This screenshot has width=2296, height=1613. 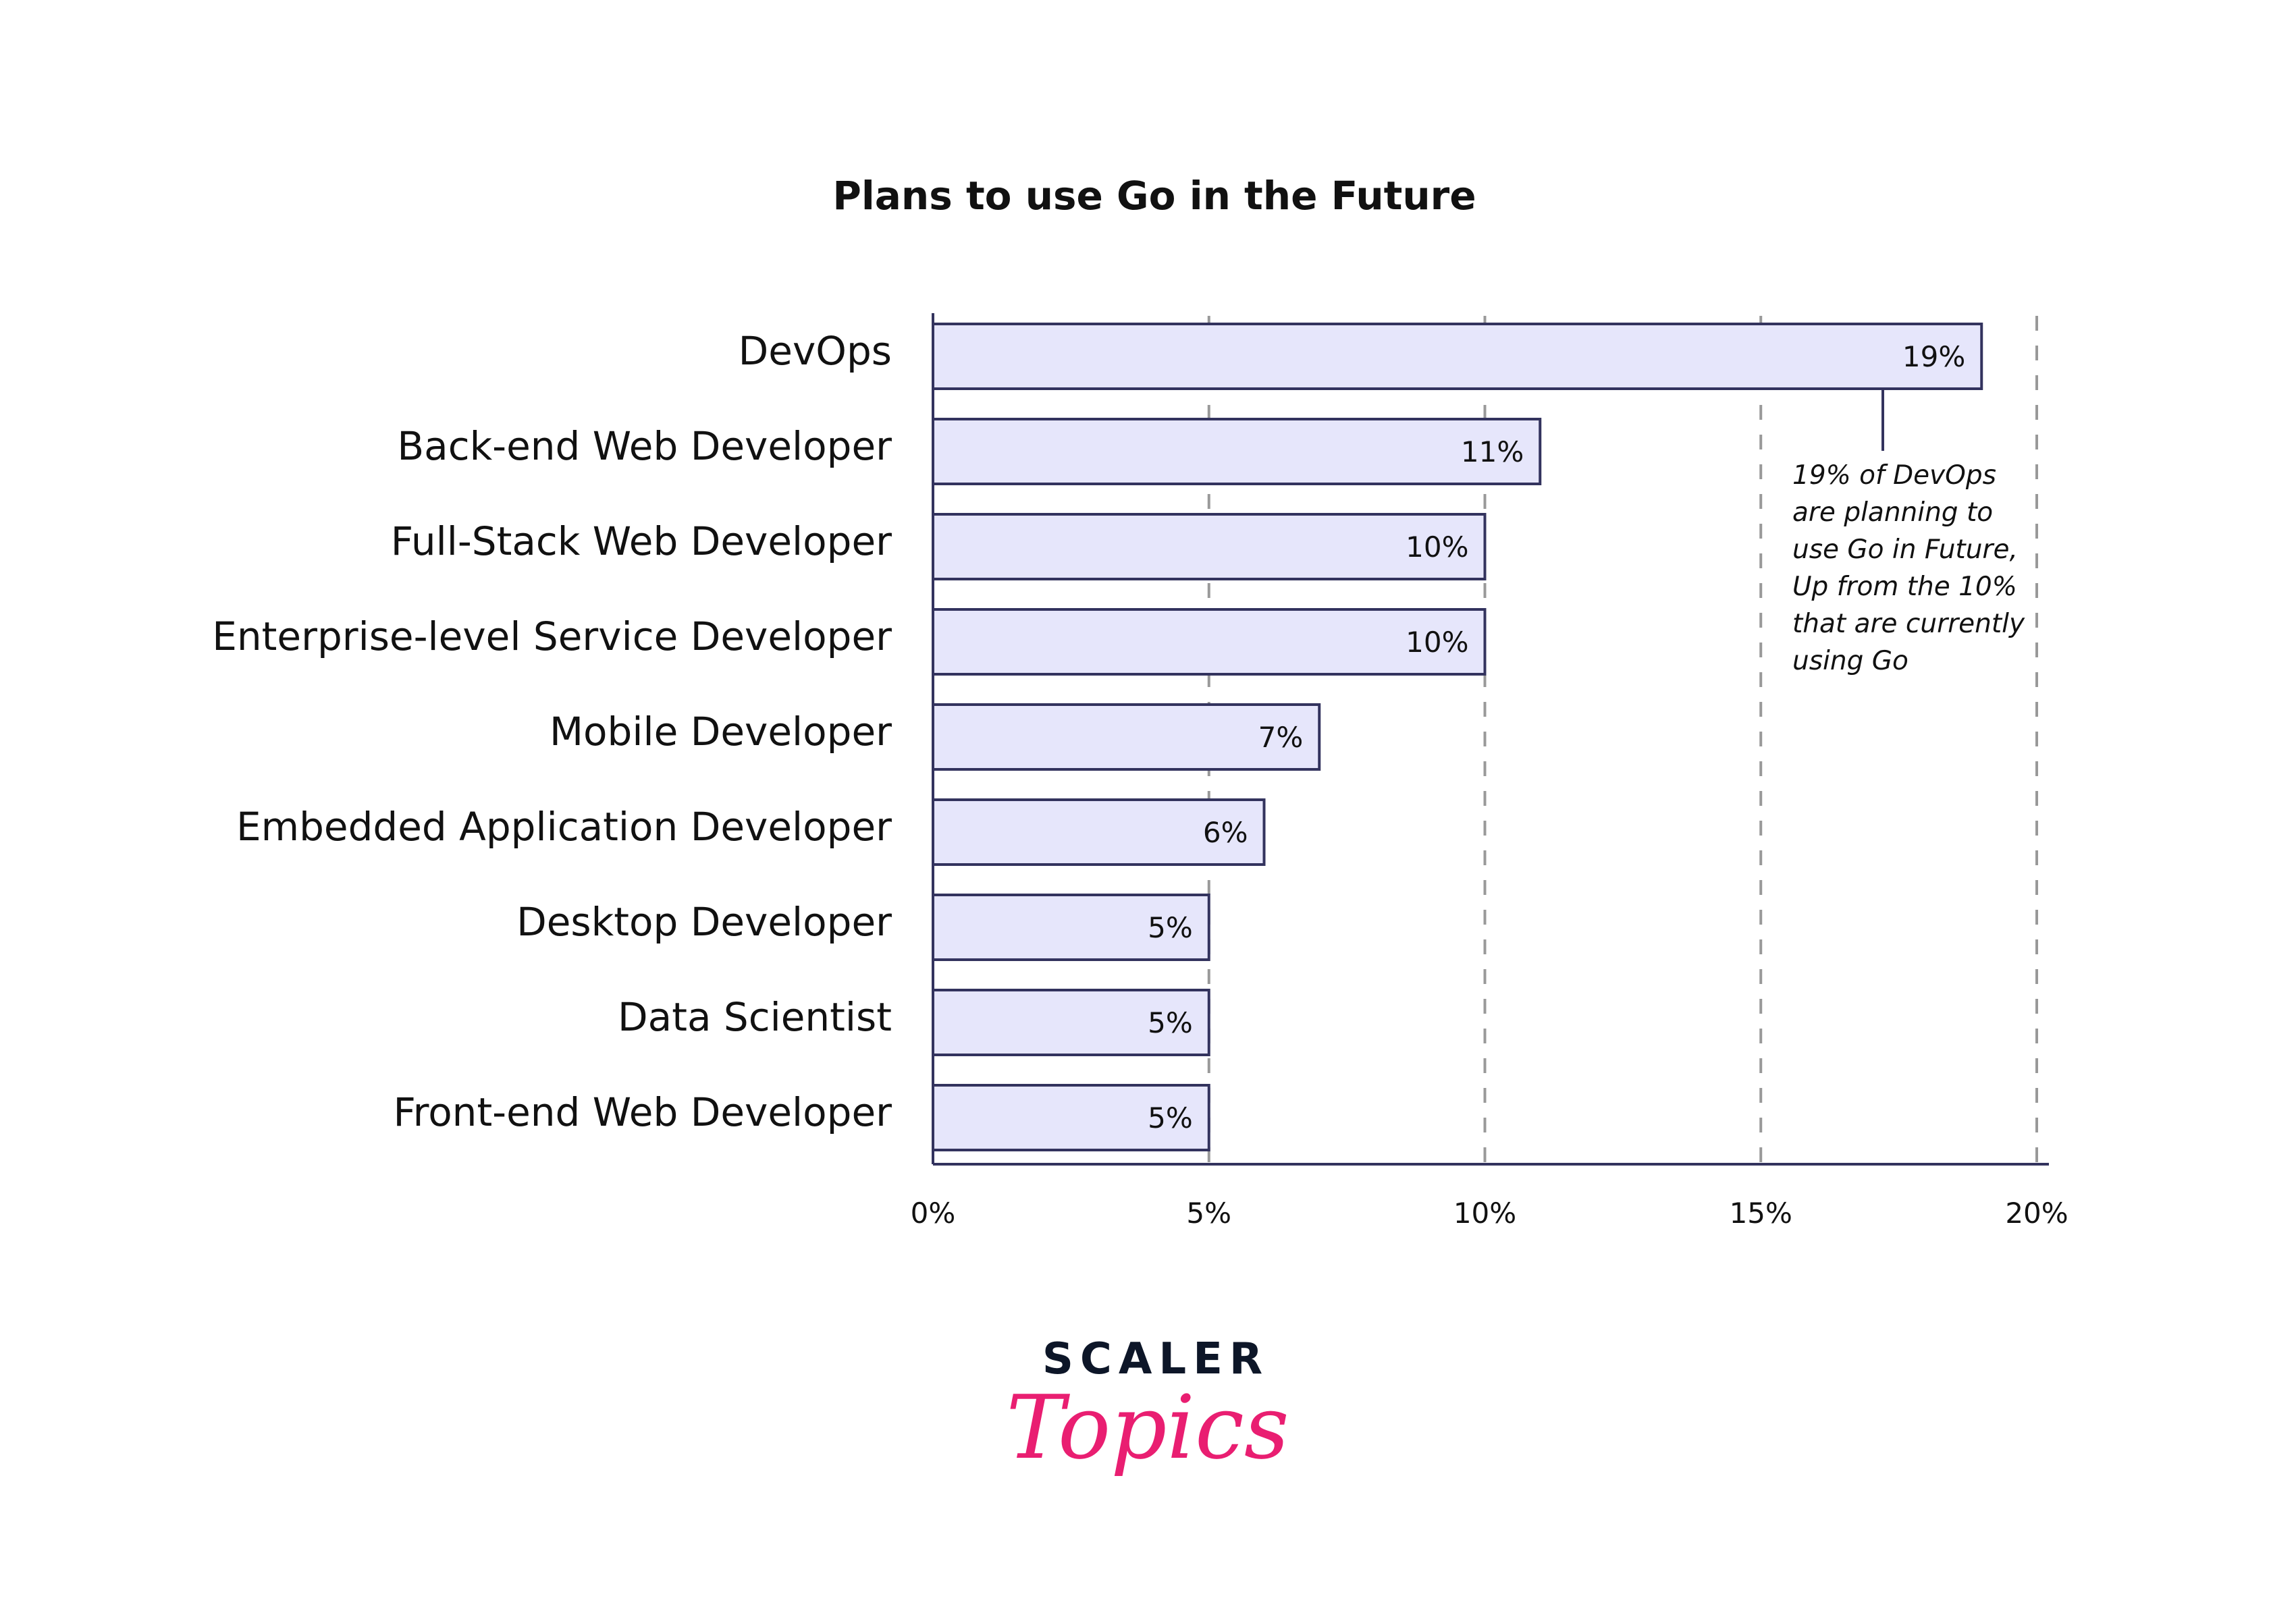 I want to click on x-tick-label: 5%, so click(x=1208, y=1213).